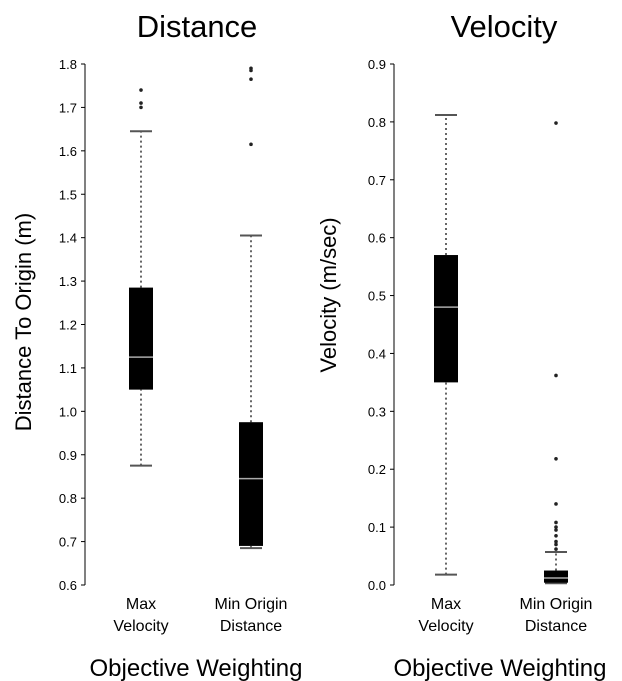 The height and width of the screenshot is (681, 622). I want to click on y-tick-label: 0.2, so click(377, 469).